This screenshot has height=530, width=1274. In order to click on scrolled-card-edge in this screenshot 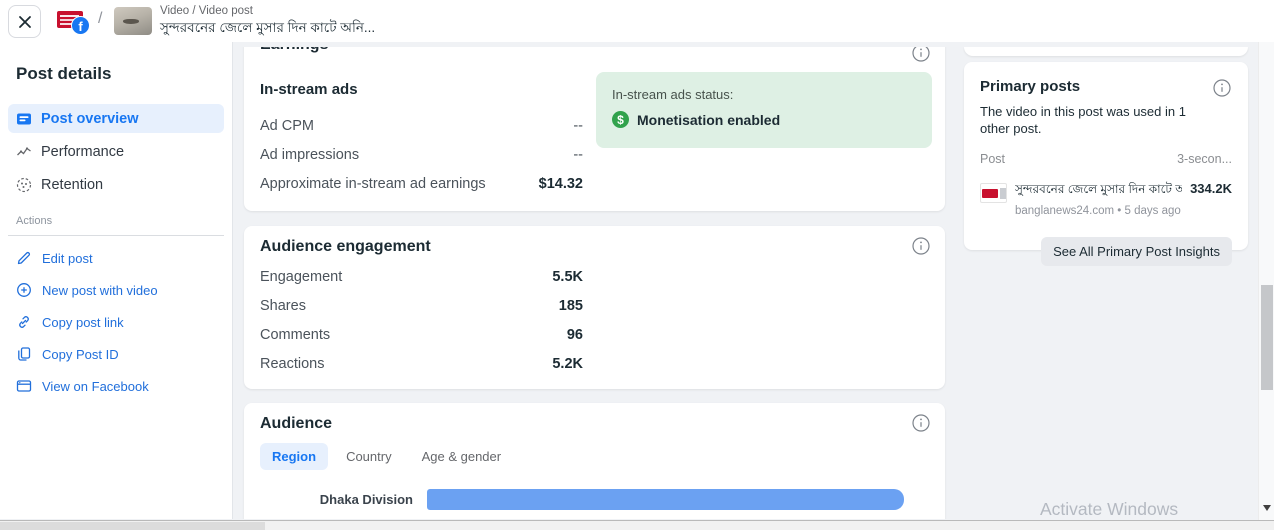, I will do `click(1106, 51)`.